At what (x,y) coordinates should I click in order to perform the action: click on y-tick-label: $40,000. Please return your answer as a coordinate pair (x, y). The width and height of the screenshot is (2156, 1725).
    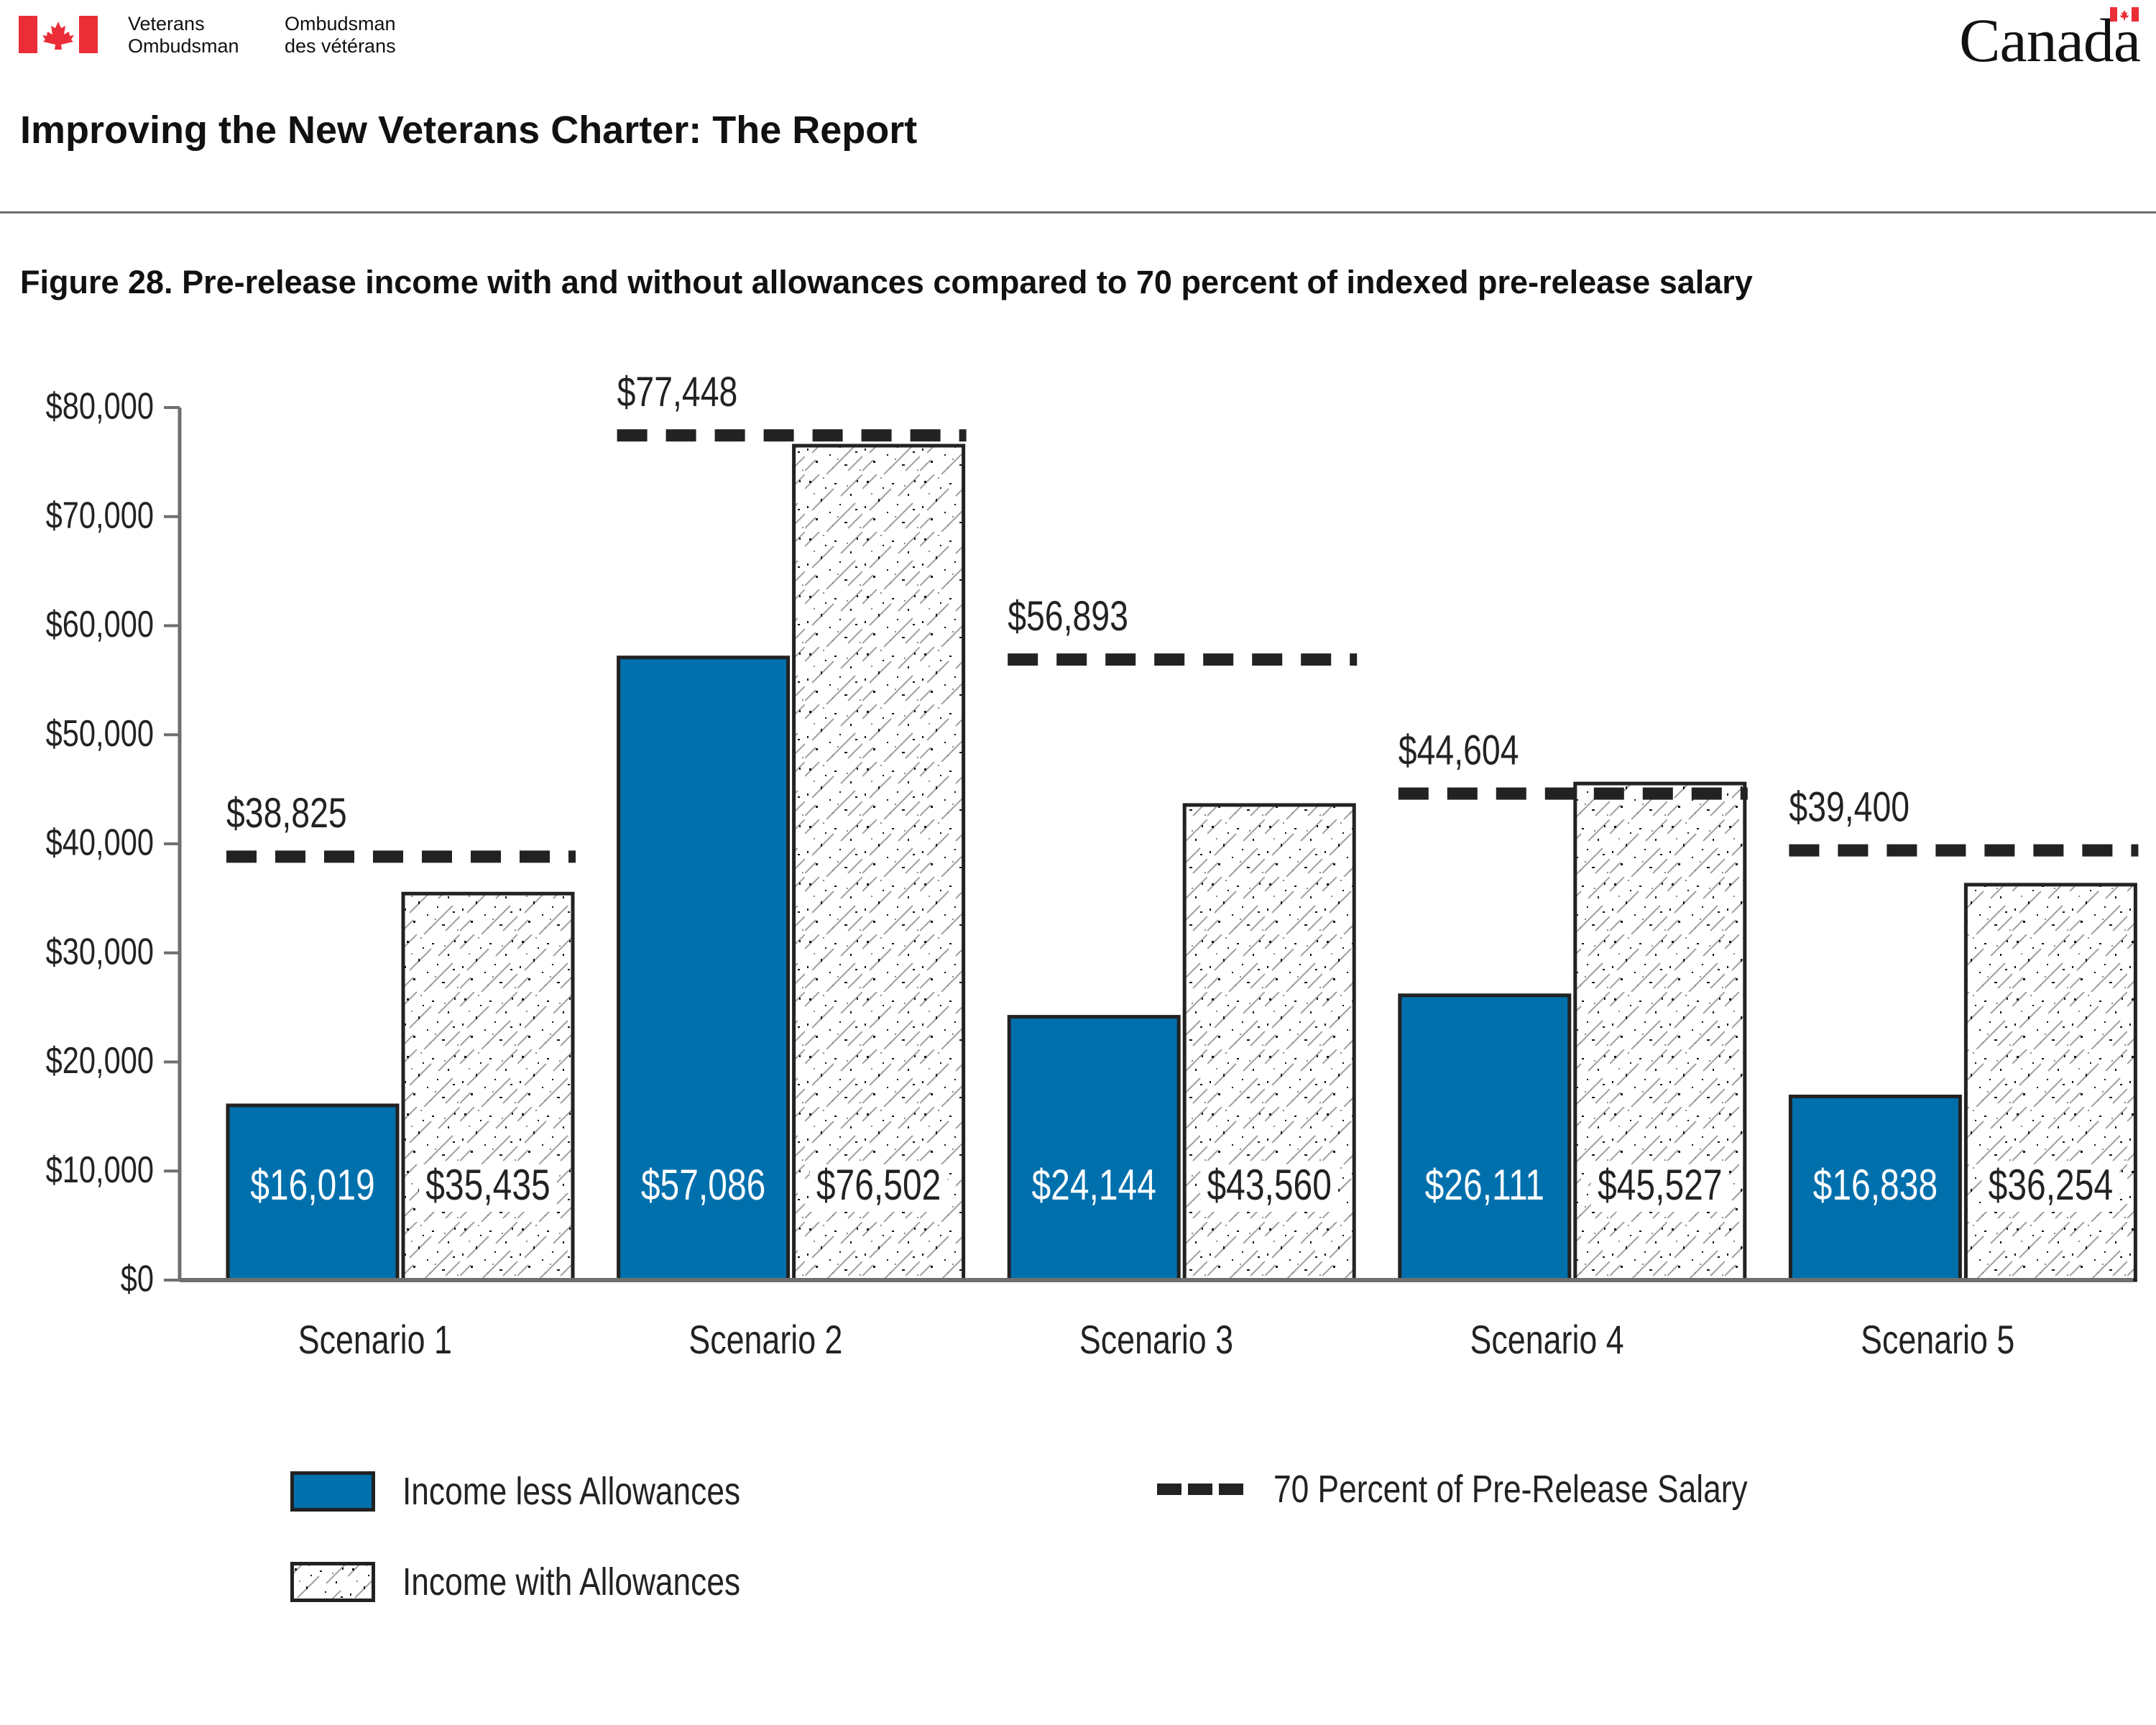
    Looking at the image, I should click on (100, 842).